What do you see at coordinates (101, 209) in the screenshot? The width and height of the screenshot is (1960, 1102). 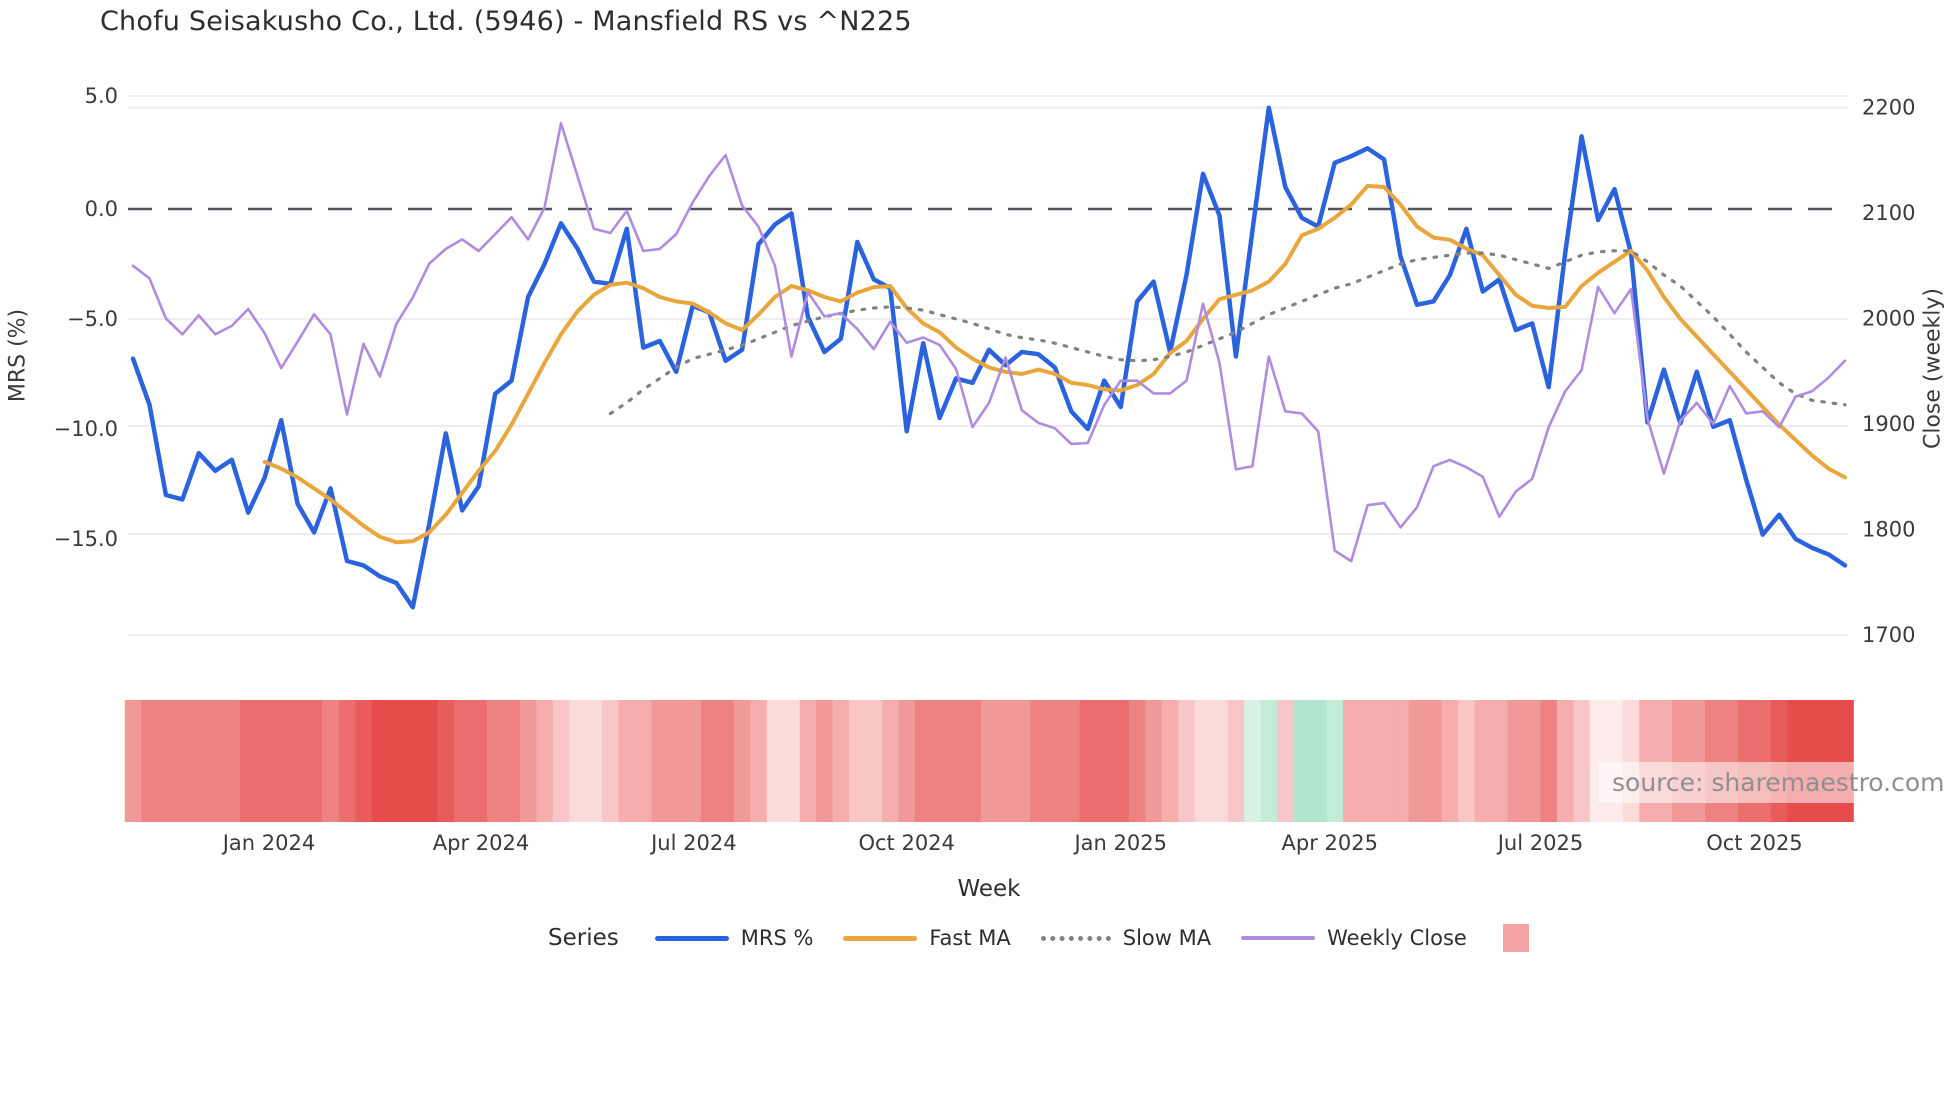 I see `left-axis-tick: 0.0` at bounding box center [101, 209].